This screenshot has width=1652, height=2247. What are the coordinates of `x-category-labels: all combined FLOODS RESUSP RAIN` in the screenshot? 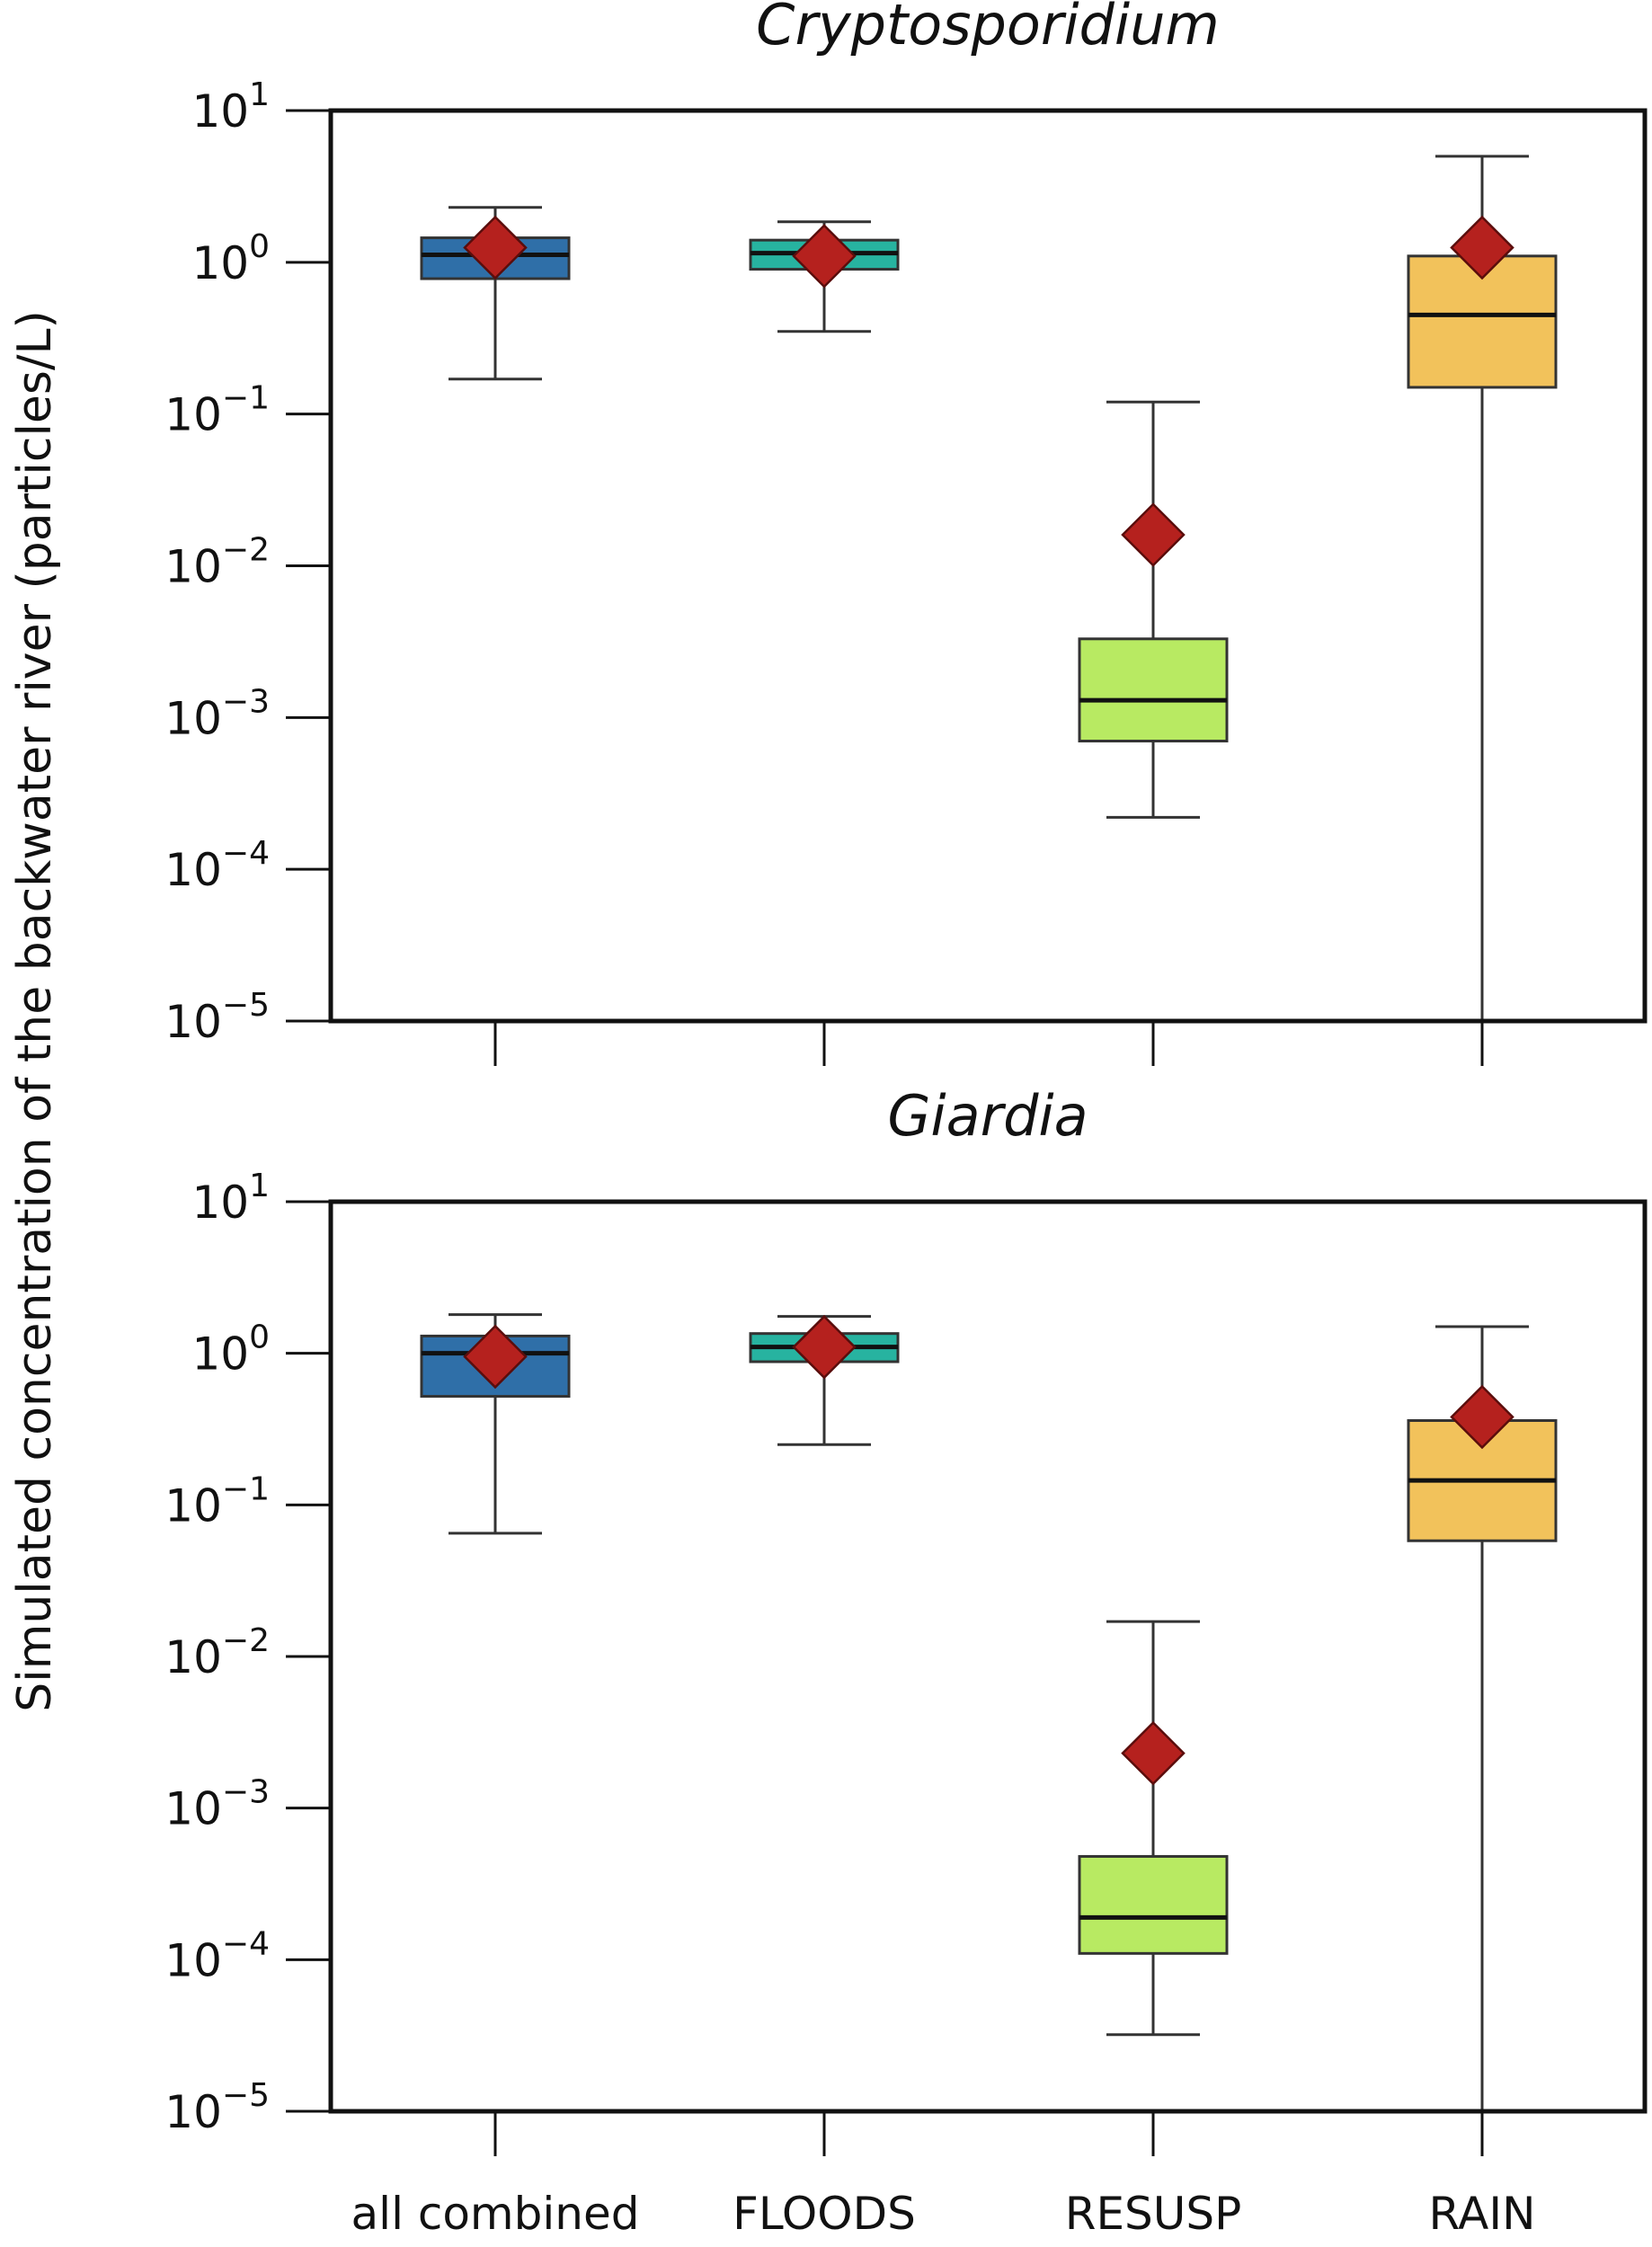 It's located at (943, 2214).